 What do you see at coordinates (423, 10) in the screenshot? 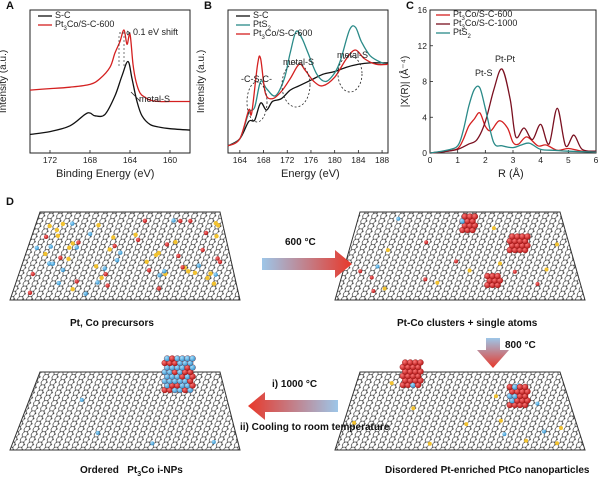
I see `ytick-label-c-4: 16` at bounding box center [423, 10].